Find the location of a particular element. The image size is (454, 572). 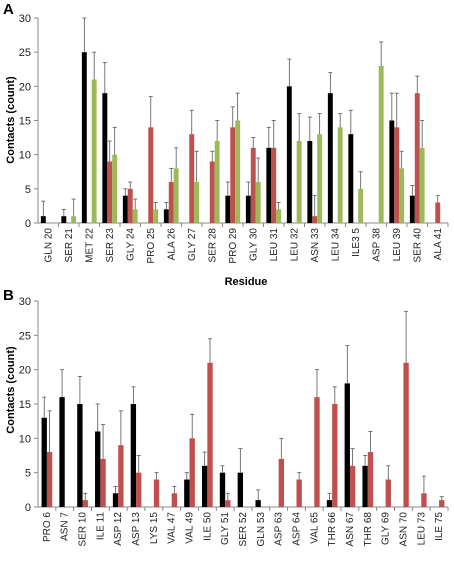

y-tick-label: 5 is located at coordinates (28, 190).